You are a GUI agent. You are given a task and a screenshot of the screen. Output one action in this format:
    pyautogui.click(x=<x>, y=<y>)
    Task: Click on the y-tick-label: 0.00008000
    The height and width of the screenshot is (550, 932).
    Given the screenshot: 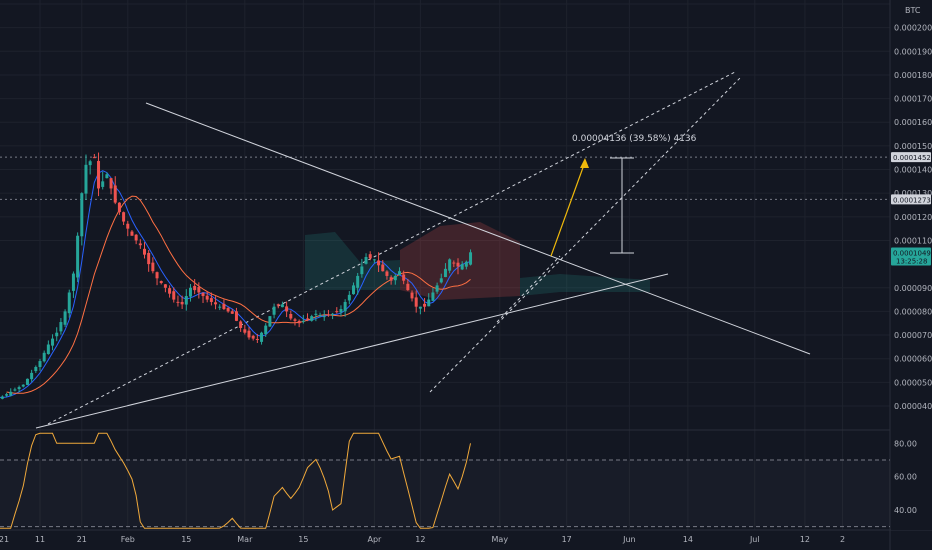 What is the action you would take?
    pyautogui.click(x=913, y=311)
    